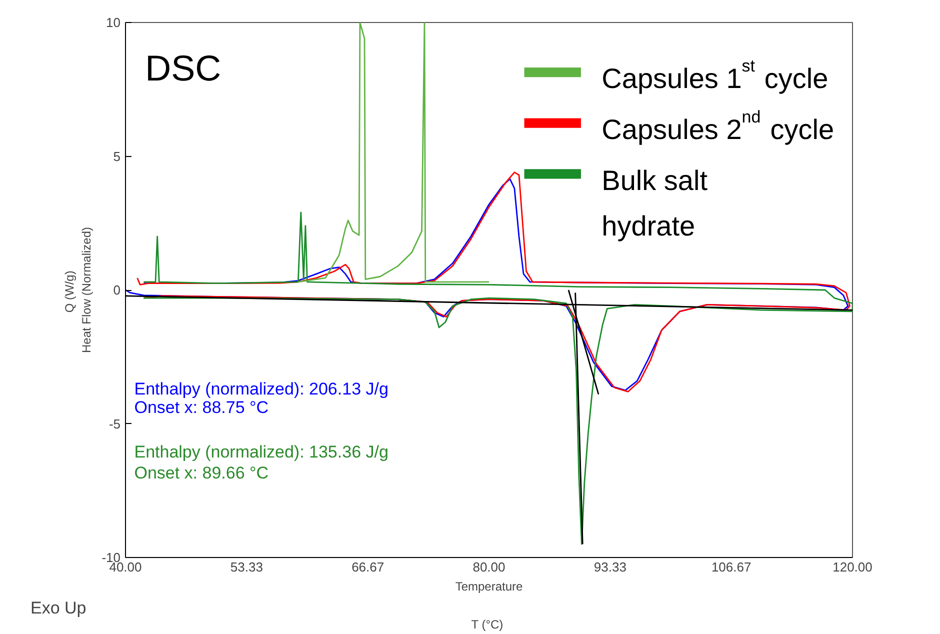 This screenshot has width=940, height=634. What do you see at coordinates (201, 472) in the screenshot?
I see `annotation: Onset x: 89.66 °C` at bounding box center [201, 472].